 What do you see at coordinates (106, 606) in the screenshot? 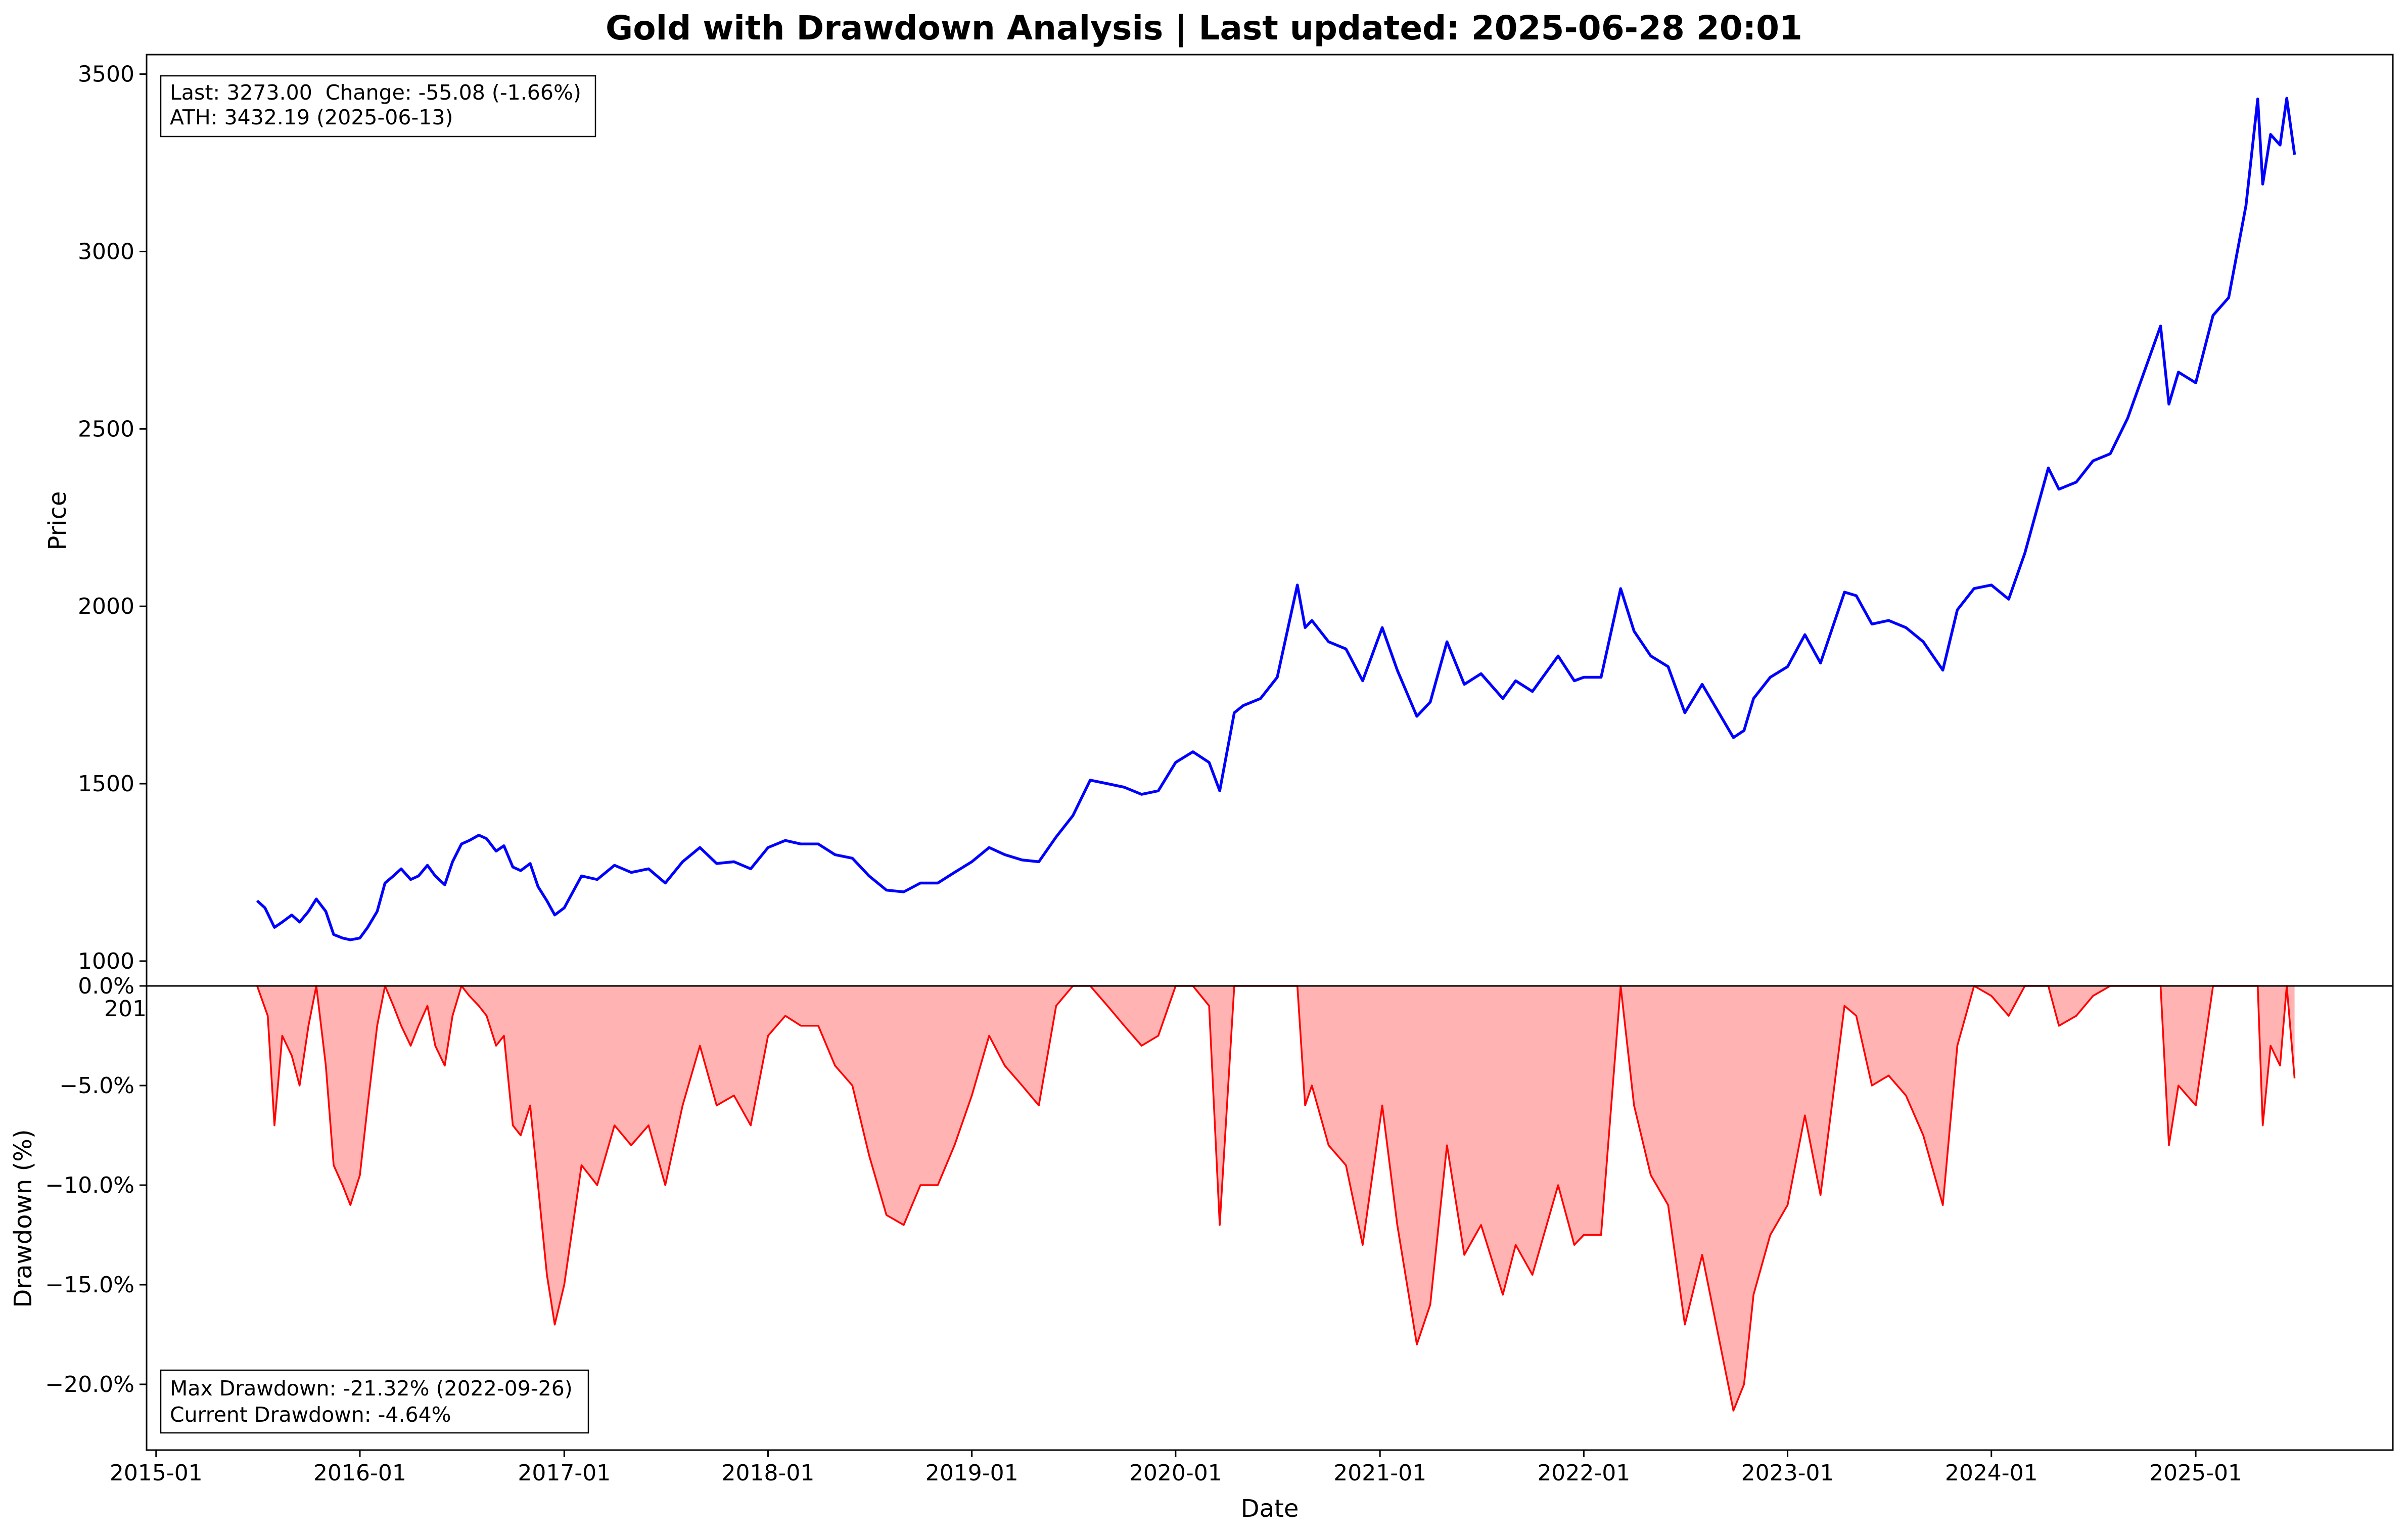
I see `price-y-tick-label: 2000` at bounding box center [106, 606].